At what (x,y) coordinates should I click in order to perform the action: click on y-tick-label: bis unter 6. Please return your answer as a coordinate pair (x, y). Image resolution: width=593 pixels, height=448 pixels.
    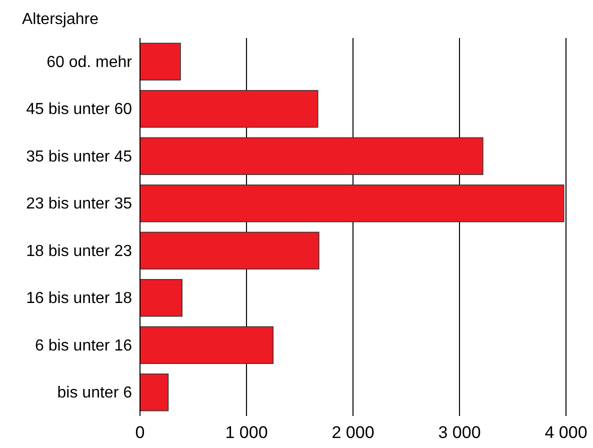
    Looking at the image, I should click on (94, 393).